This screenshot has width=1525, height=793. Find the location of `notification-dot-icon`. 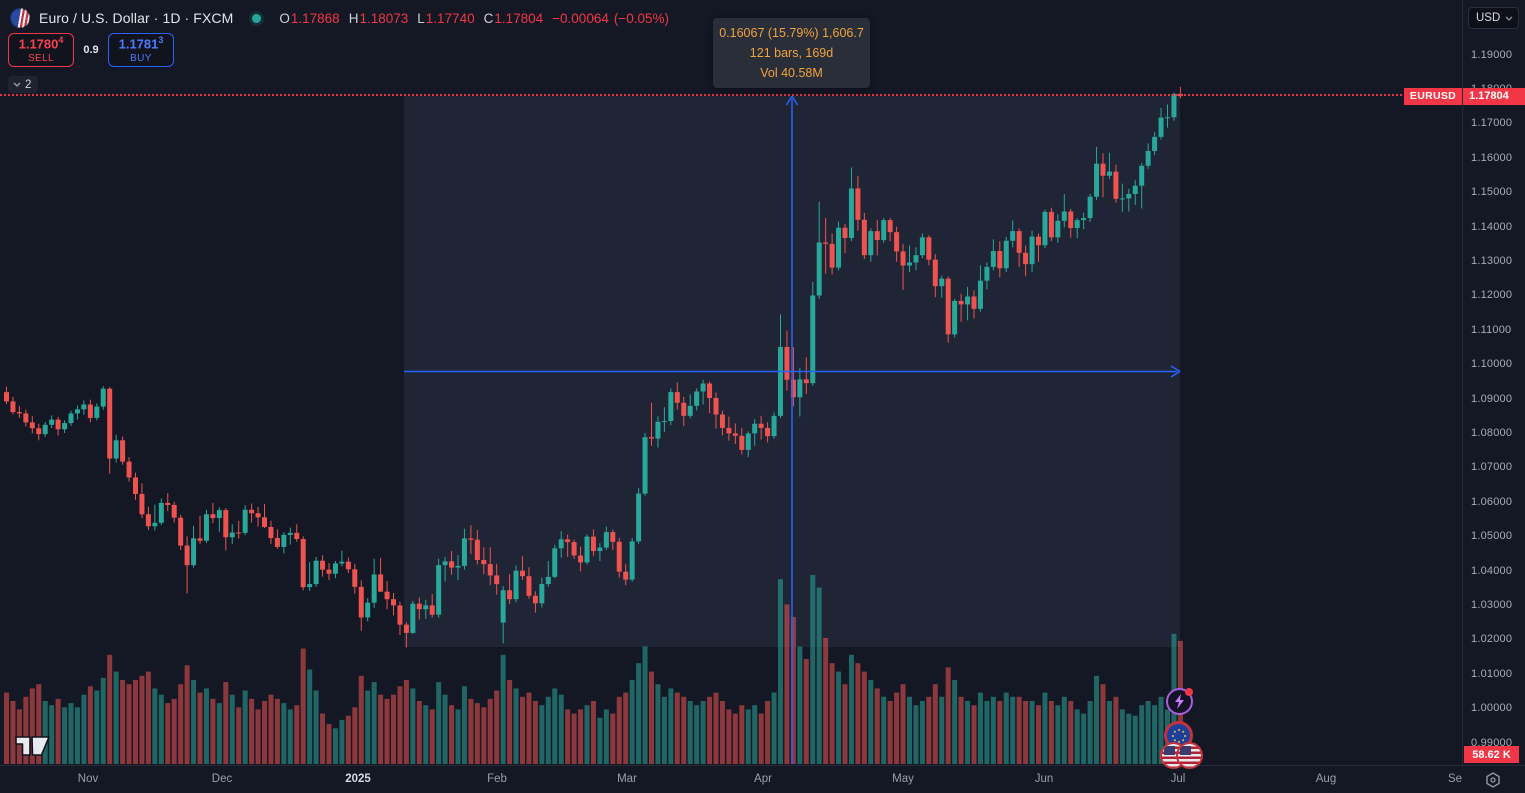

notification-dot-icon is located at coordinates (1189, 692).